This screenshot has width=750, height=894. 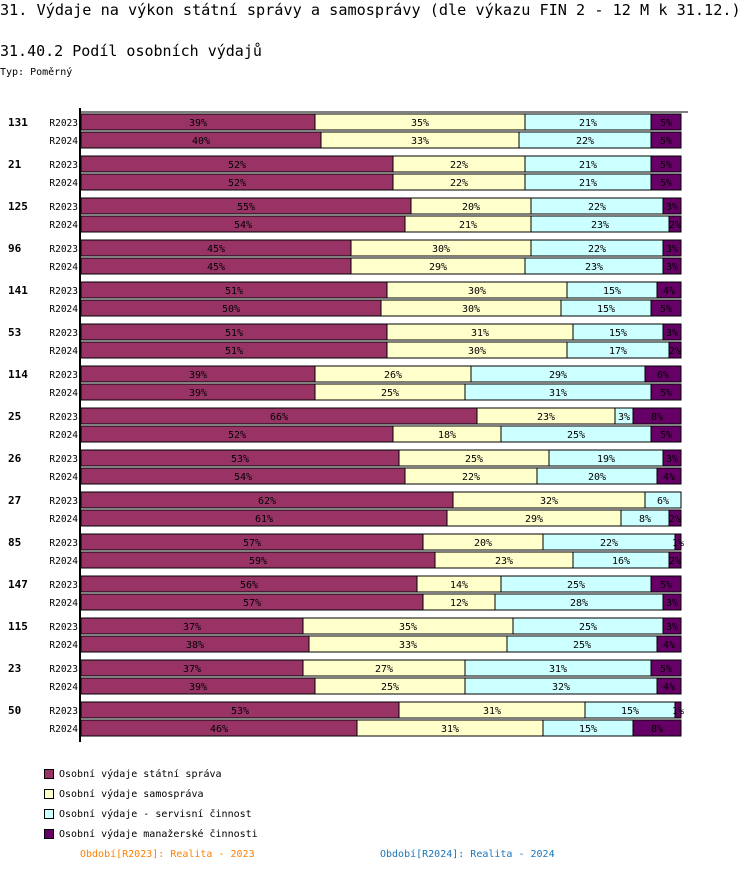 What do you see at coordinates (420, 123) in the screenshot?
I see `data-label: 35%` at bounding box center [420, 123].